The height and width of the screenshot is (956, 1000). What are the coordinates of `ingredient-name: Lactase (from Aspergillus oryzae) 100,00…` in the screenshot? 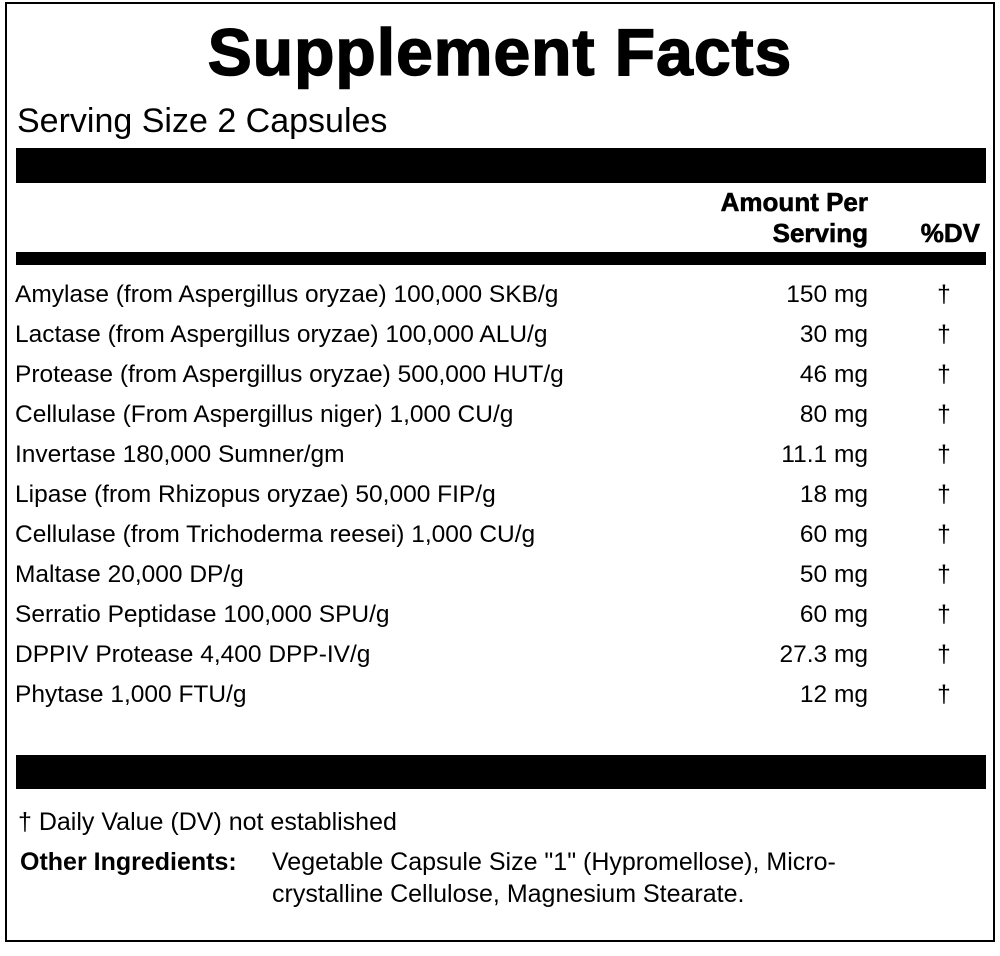 It's located at (281, 334).